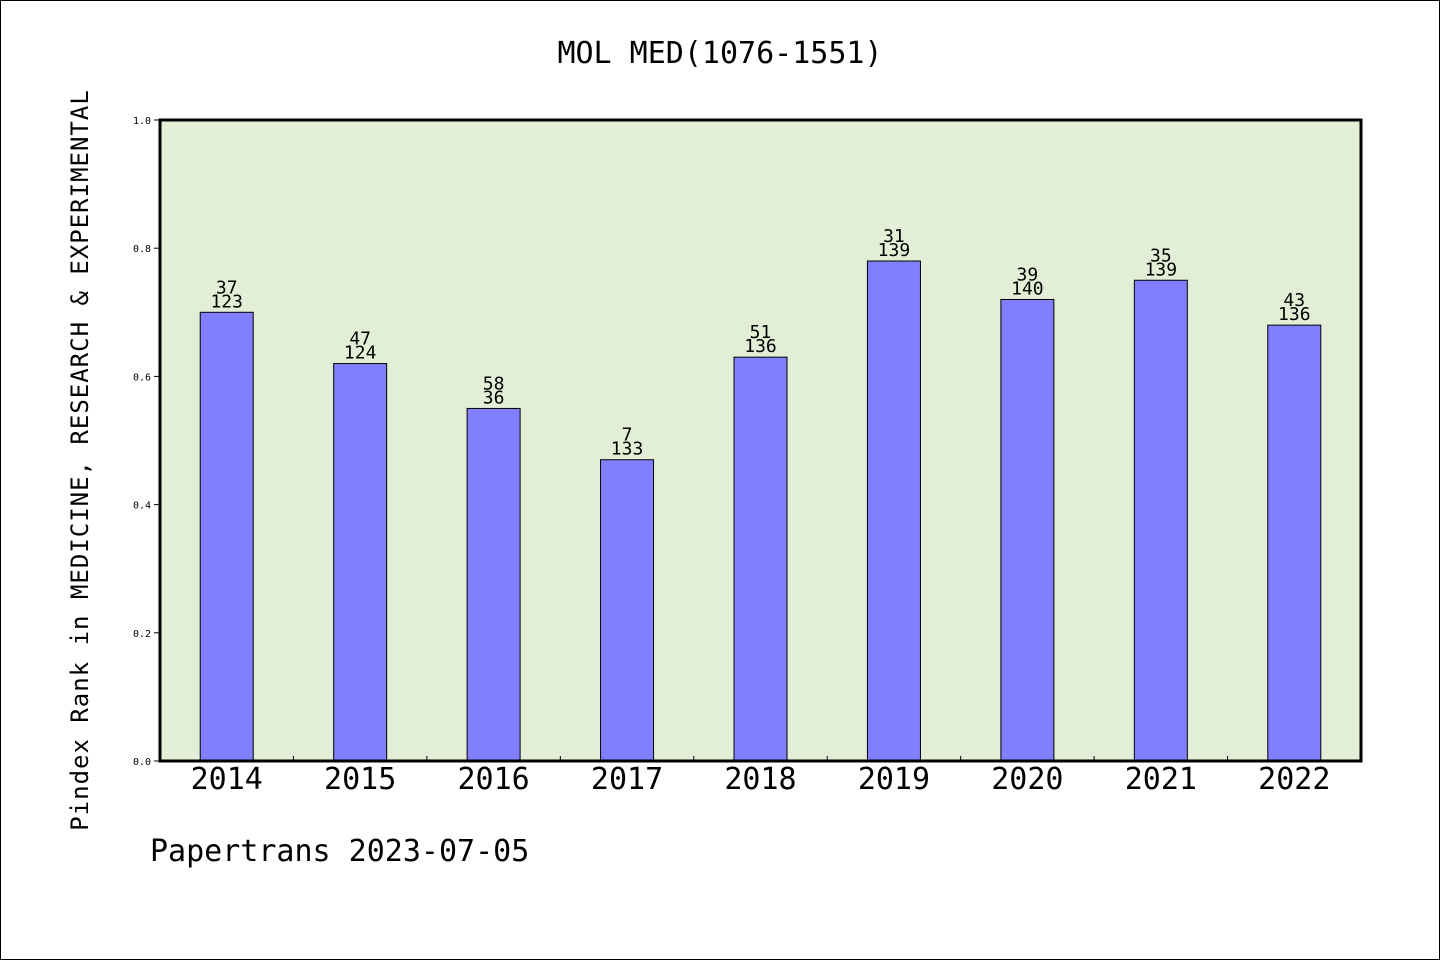 The height and width of the screenshot is (960, 1440). Describe the element at coordinates (340, 851) in the screenshot. I see `credit-footer: Papertrans 2023-07-05` at that location.